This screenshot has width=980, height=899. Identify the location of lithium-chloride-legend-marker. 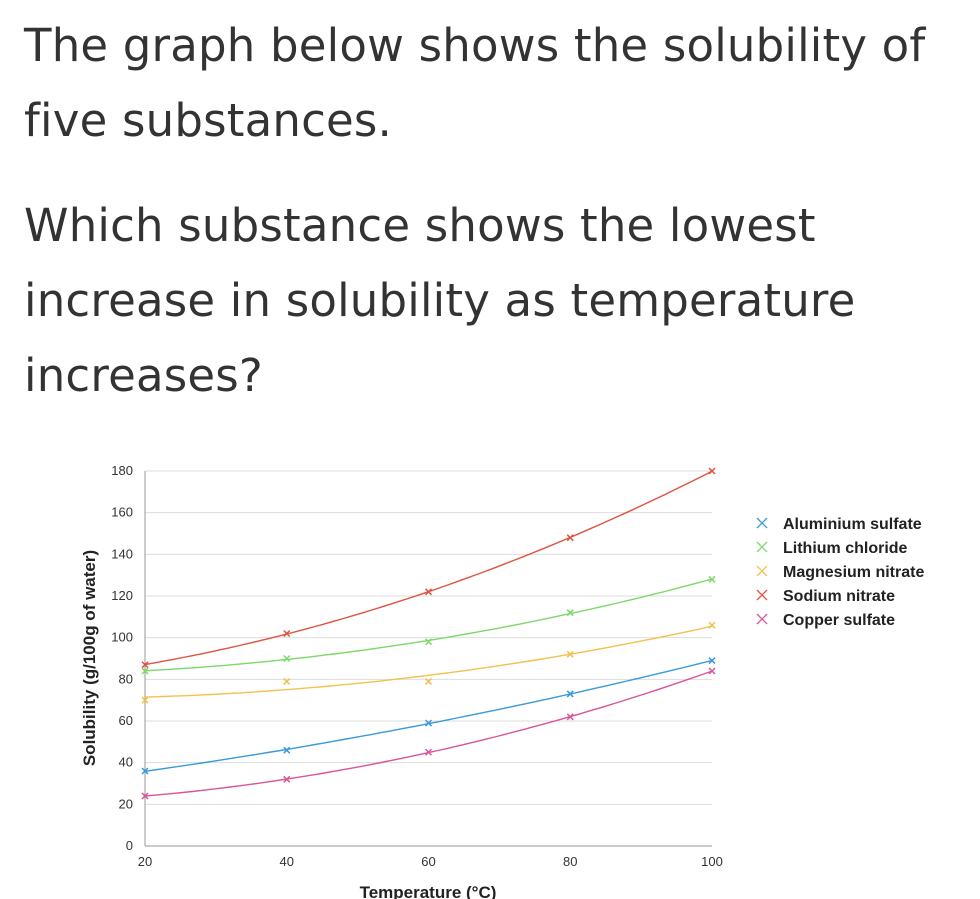
(762, 547).